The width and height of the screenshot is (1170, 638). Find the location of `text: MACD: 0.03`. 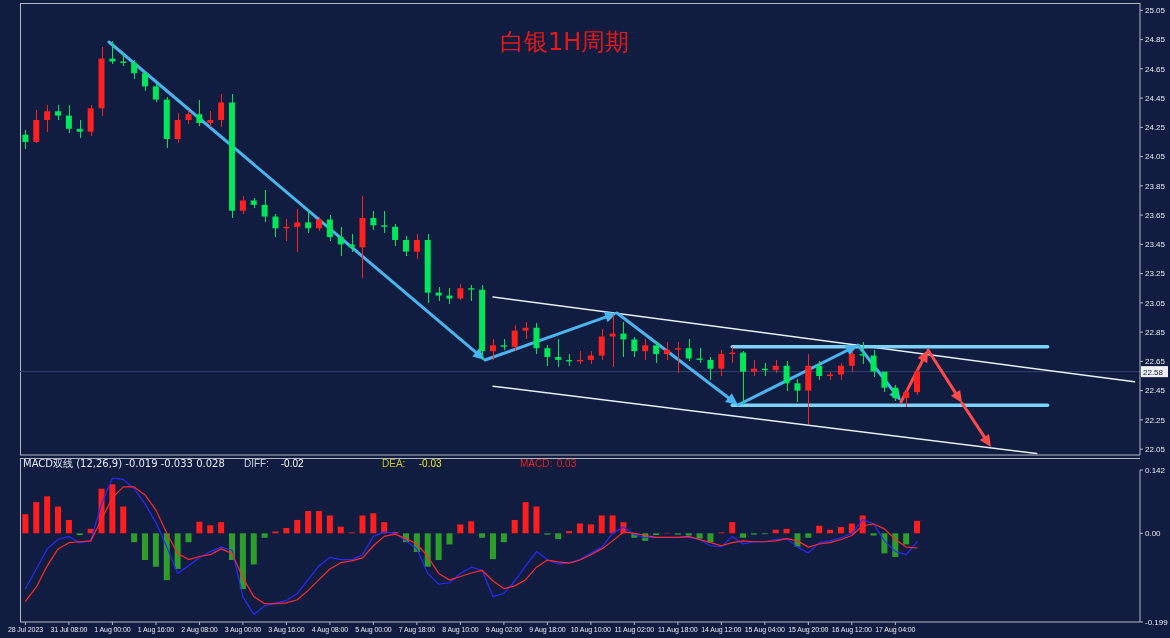

text: MACD: 0.03 is located at coordinates (548, 463).